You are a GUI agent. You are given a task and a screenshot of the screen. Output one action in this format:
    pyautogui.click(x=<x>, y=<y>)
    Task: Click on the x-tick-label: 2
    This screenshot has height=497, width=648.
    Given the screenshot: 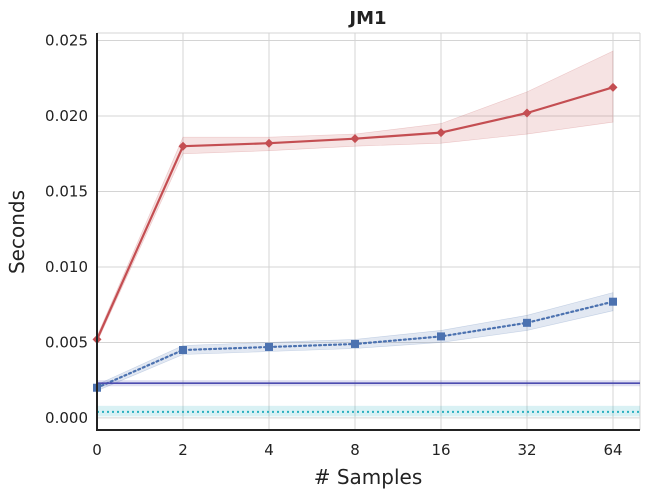 What is the action you would take?
    pyautogui.click(x=183, y=450)
    